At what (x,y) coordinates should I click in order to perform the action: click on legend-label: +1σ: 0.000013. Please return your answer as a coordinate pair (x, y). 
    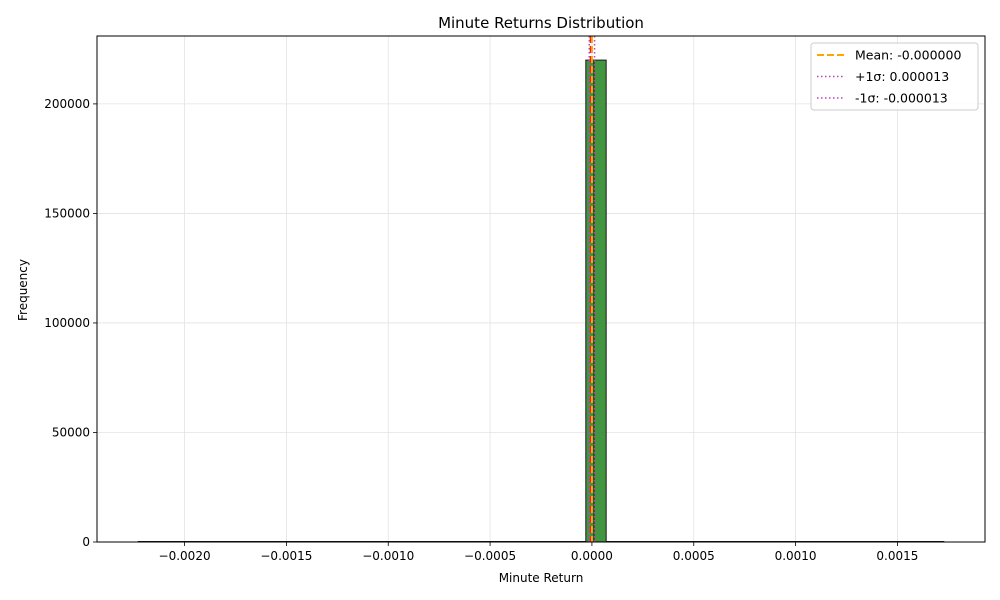
    Looking at the image, I should click on (902, 76).